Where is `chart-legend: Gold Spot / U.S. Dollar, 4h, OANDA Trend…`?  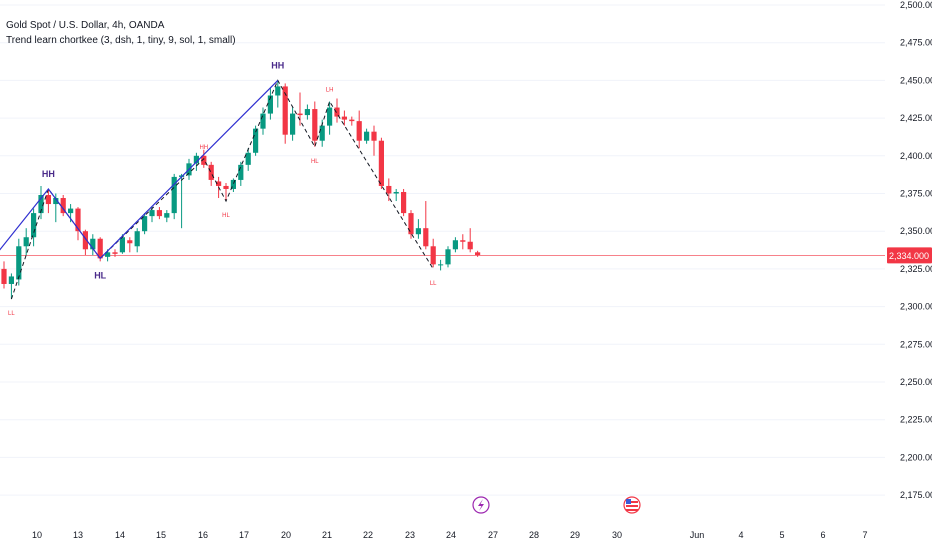
chart-legend: Gold Spot / U.S. Dollar, 4h, OANDA Trend… is located at coordinates (121, 33).